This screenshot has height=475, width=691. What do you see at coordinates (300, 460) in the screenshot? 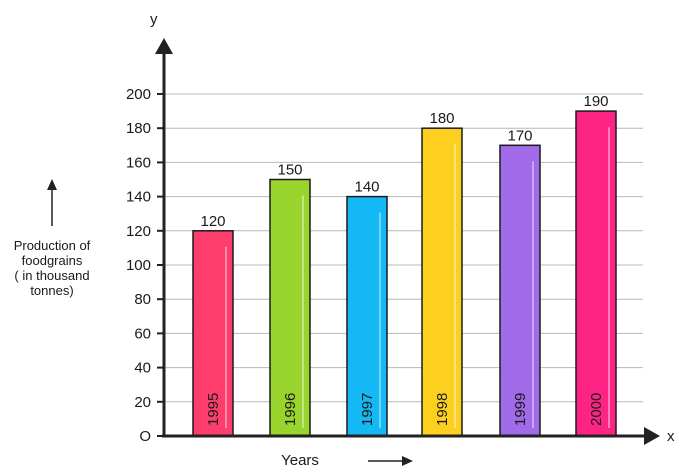
I see `x-axis-label: Years` at bounding box center [300, 460].